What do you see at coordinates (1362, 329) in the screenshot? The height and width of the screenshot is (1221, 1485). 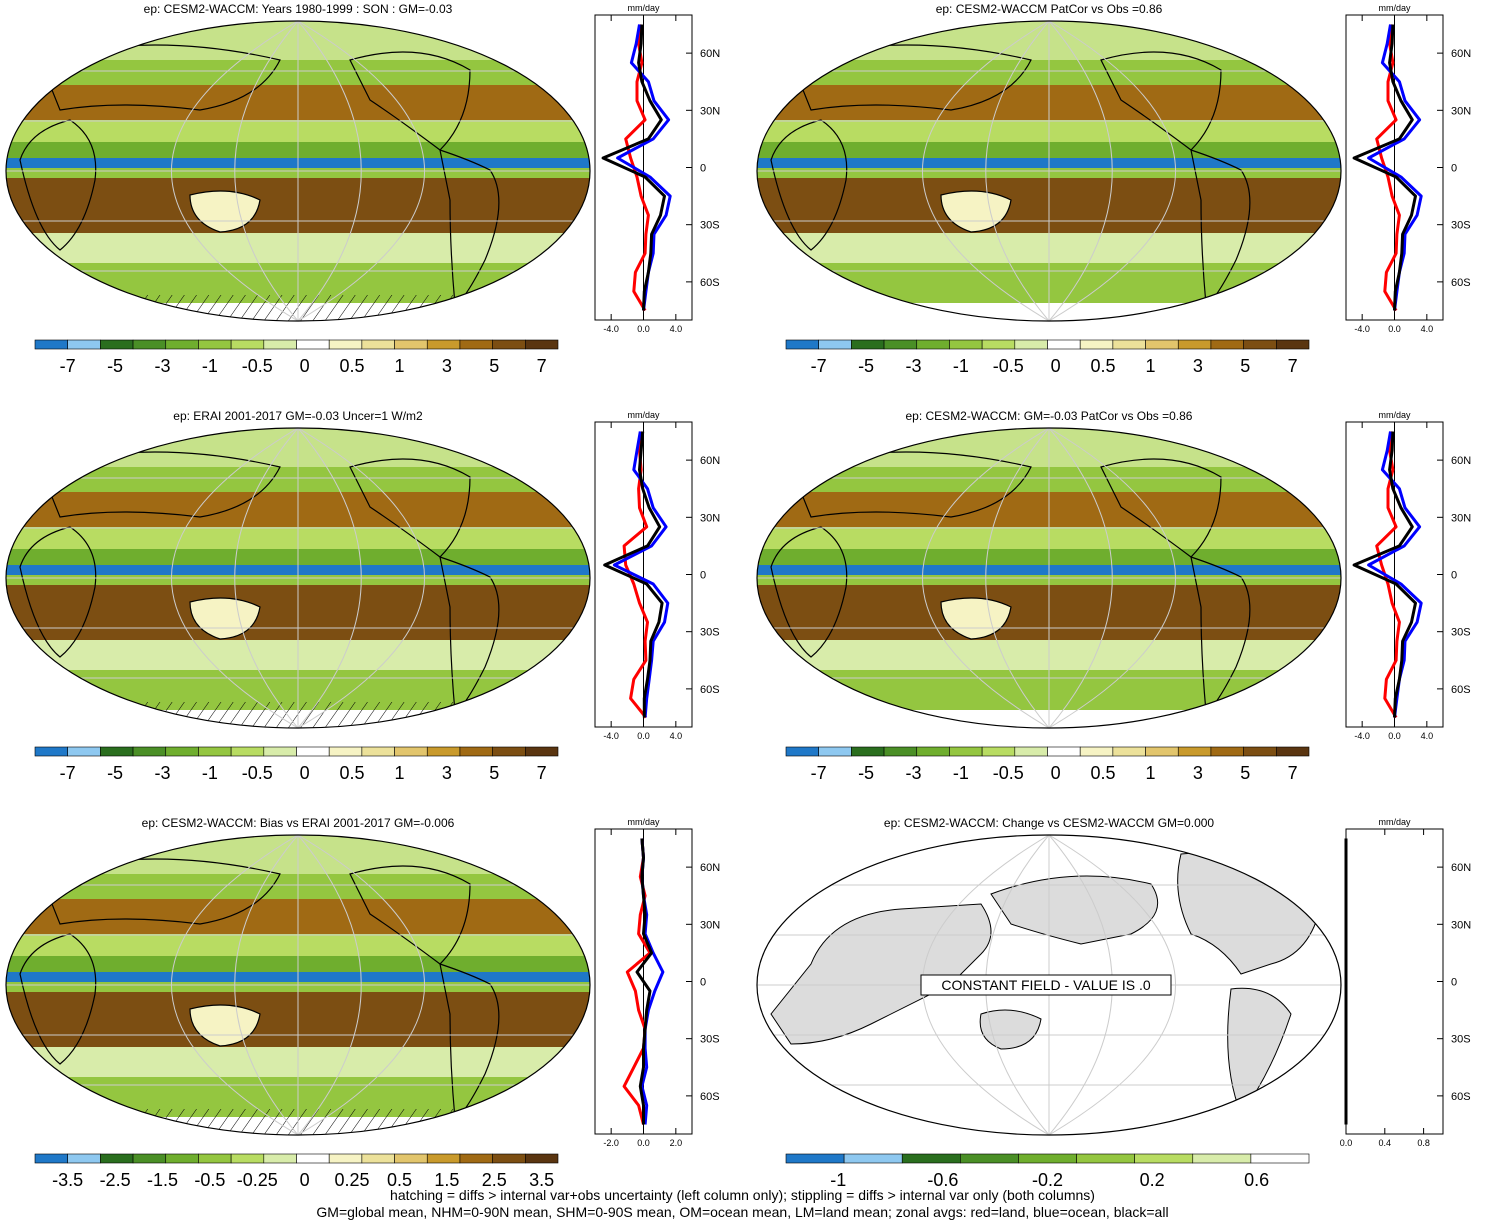 I see `zonal-xtick-label: -4.0` at bounding box center [1362, 329].